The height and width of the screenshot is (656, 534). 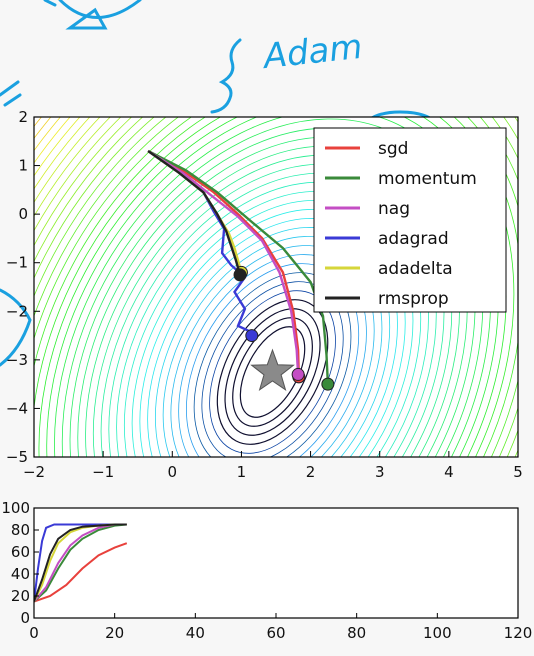 I want to click on sub-x-tick-label: 60, so click(x=275, y=633).